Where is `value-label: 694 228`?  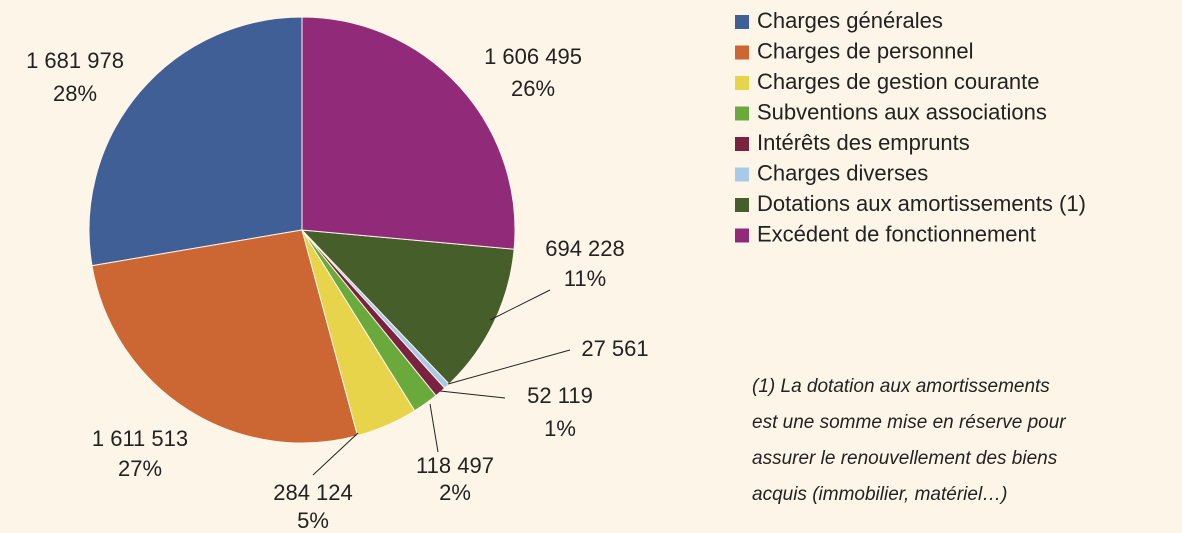 value-label: 694 228 is located at coordinates (585, 248).